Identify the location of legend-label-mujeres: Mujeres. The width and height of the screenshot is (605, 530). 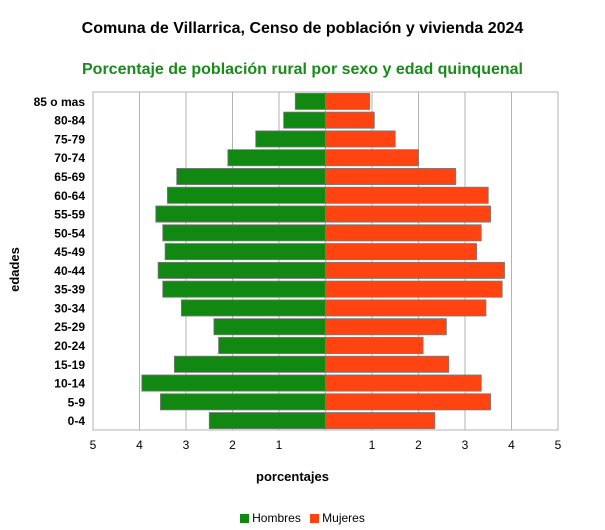
(343, 518).